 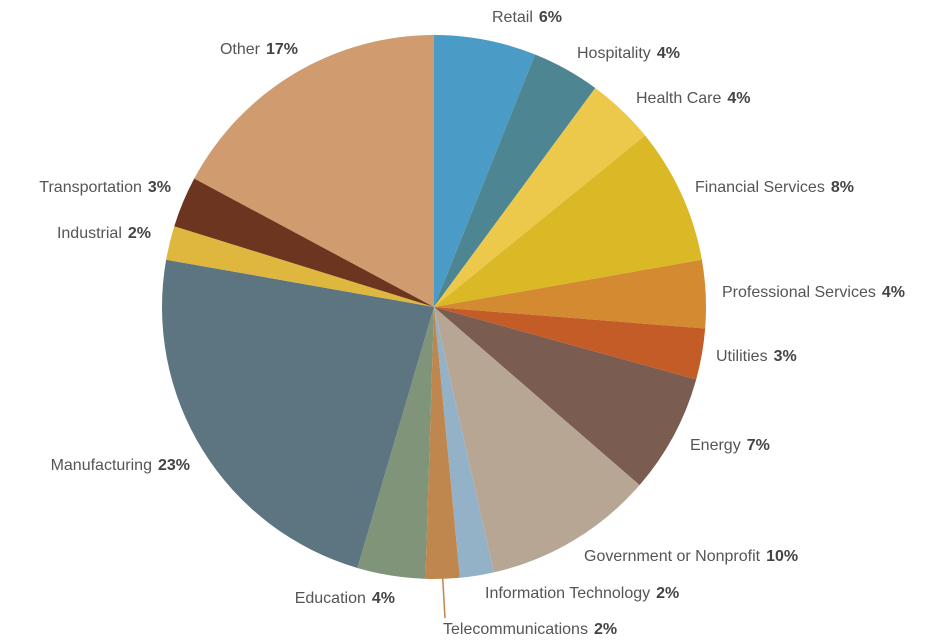 What do you see at coordinates (550, 17) in the screenshot?
I see `percent-label: 6%` at bounding box center [550, 17].